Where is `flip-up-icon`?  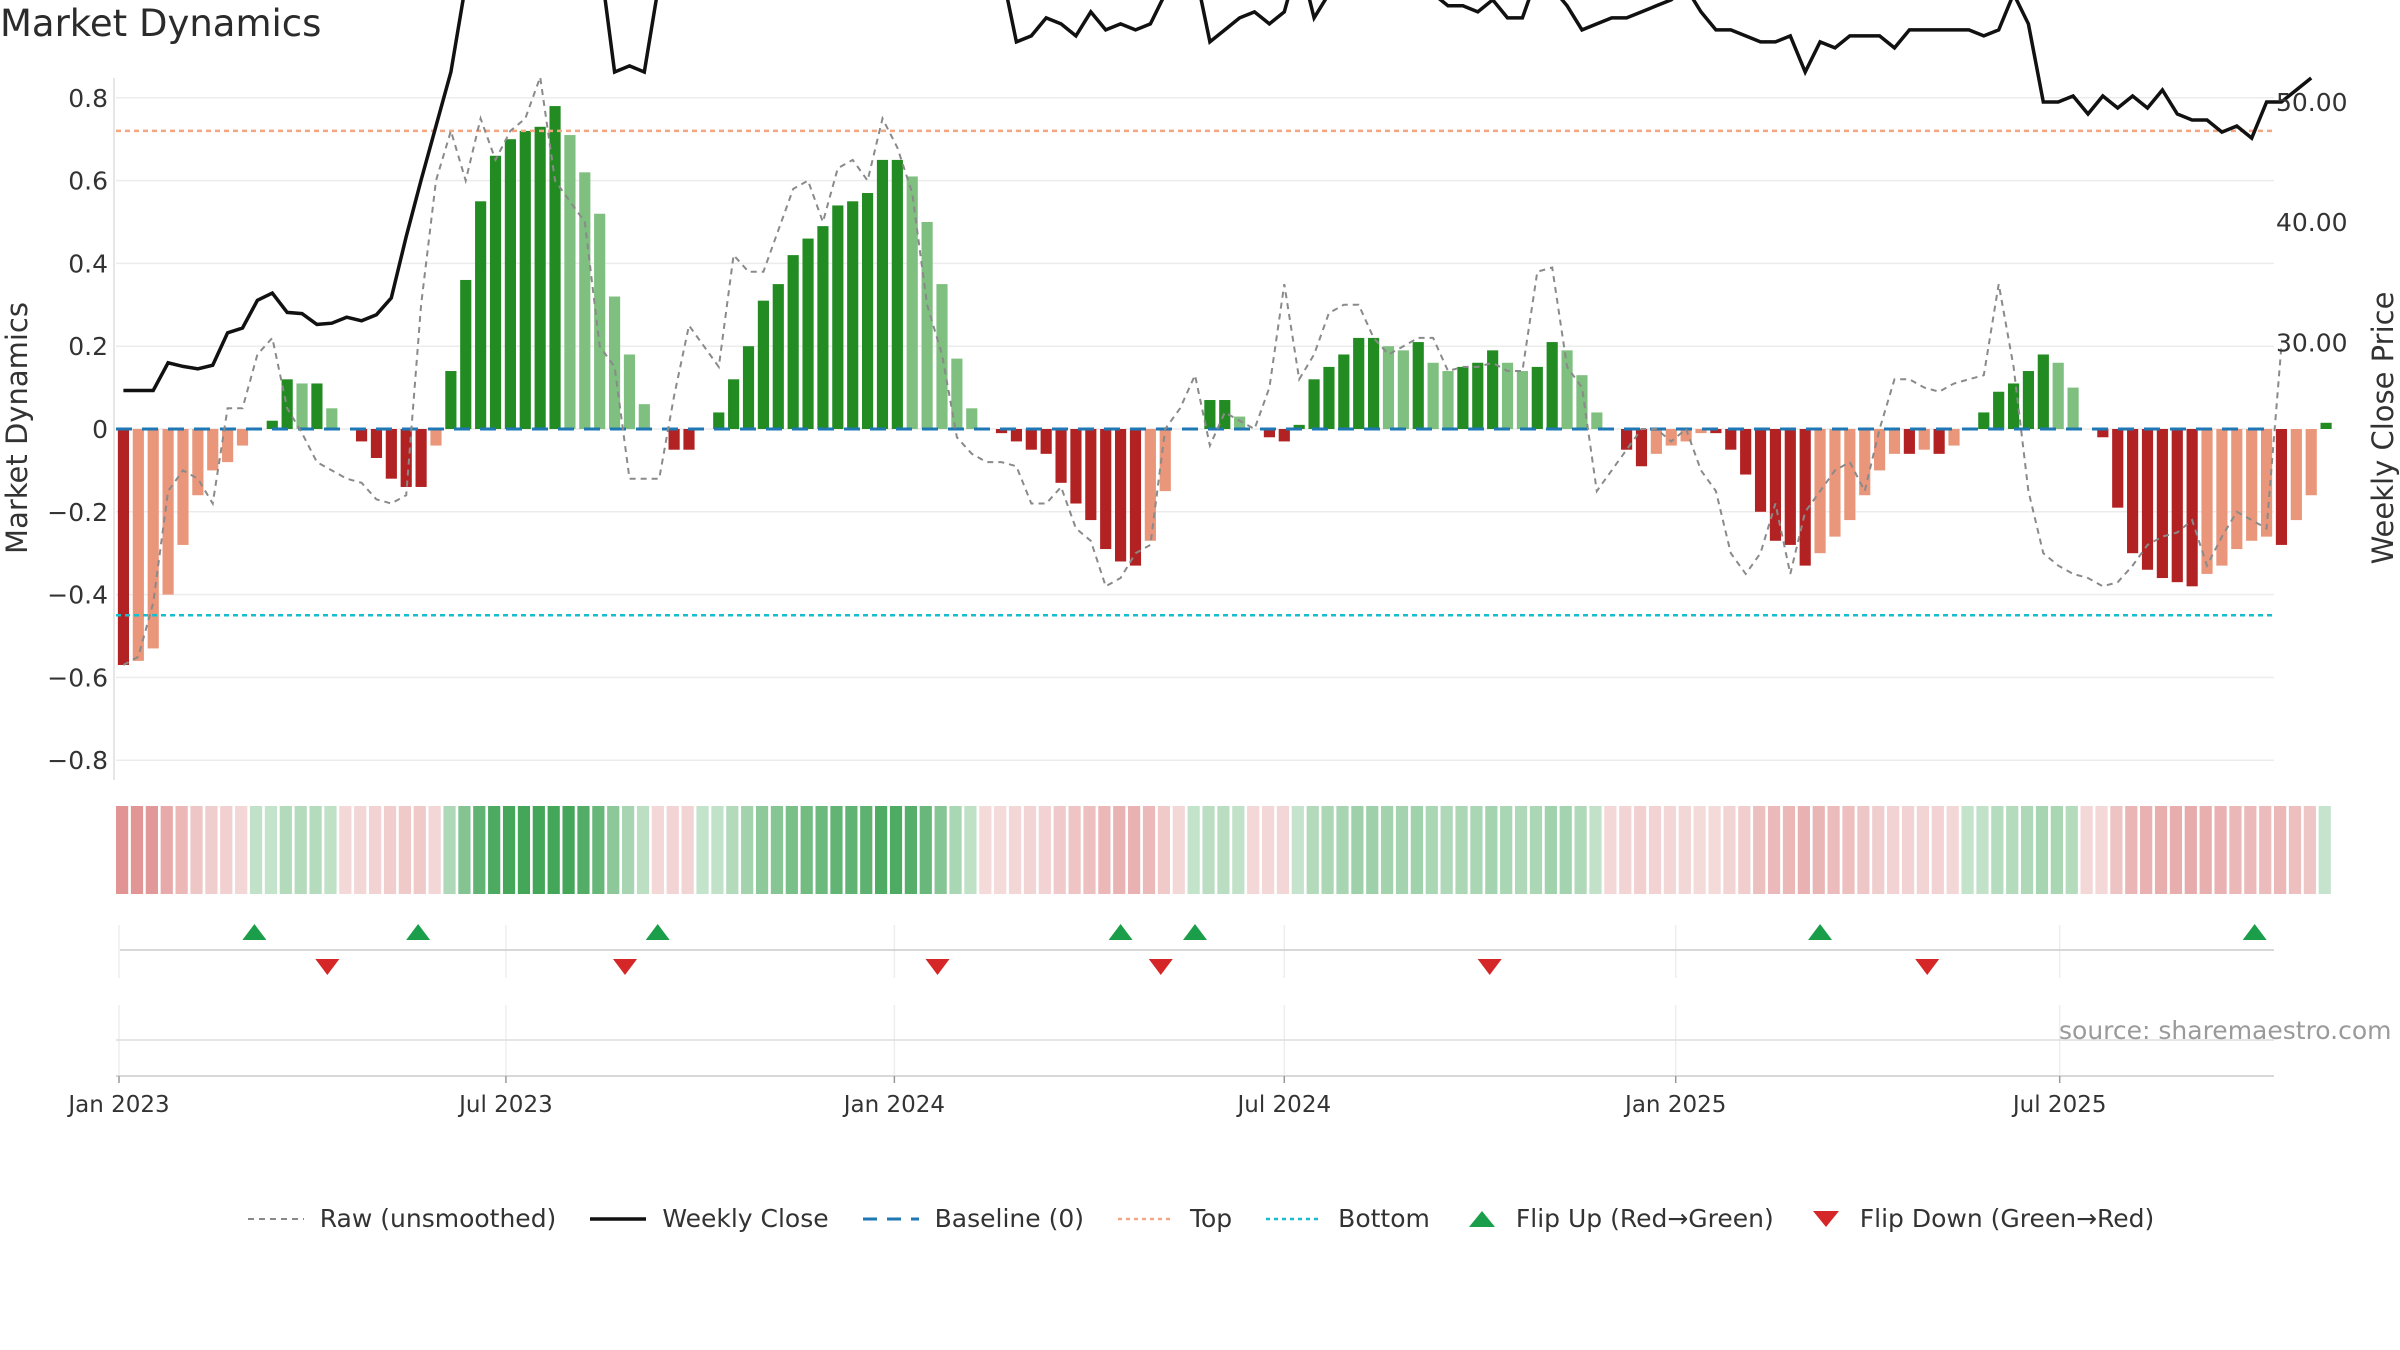 flip-up-icon is located at coordinates (1481, 1218).